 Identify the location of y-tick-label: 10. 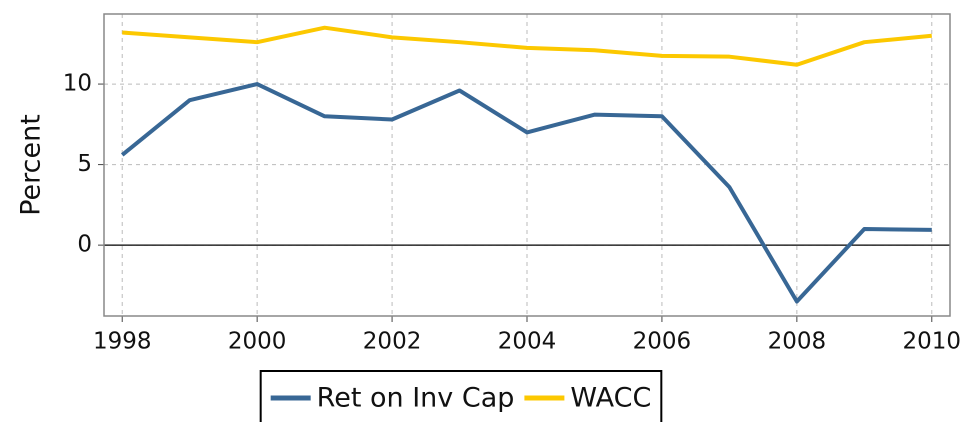
(77, 84).